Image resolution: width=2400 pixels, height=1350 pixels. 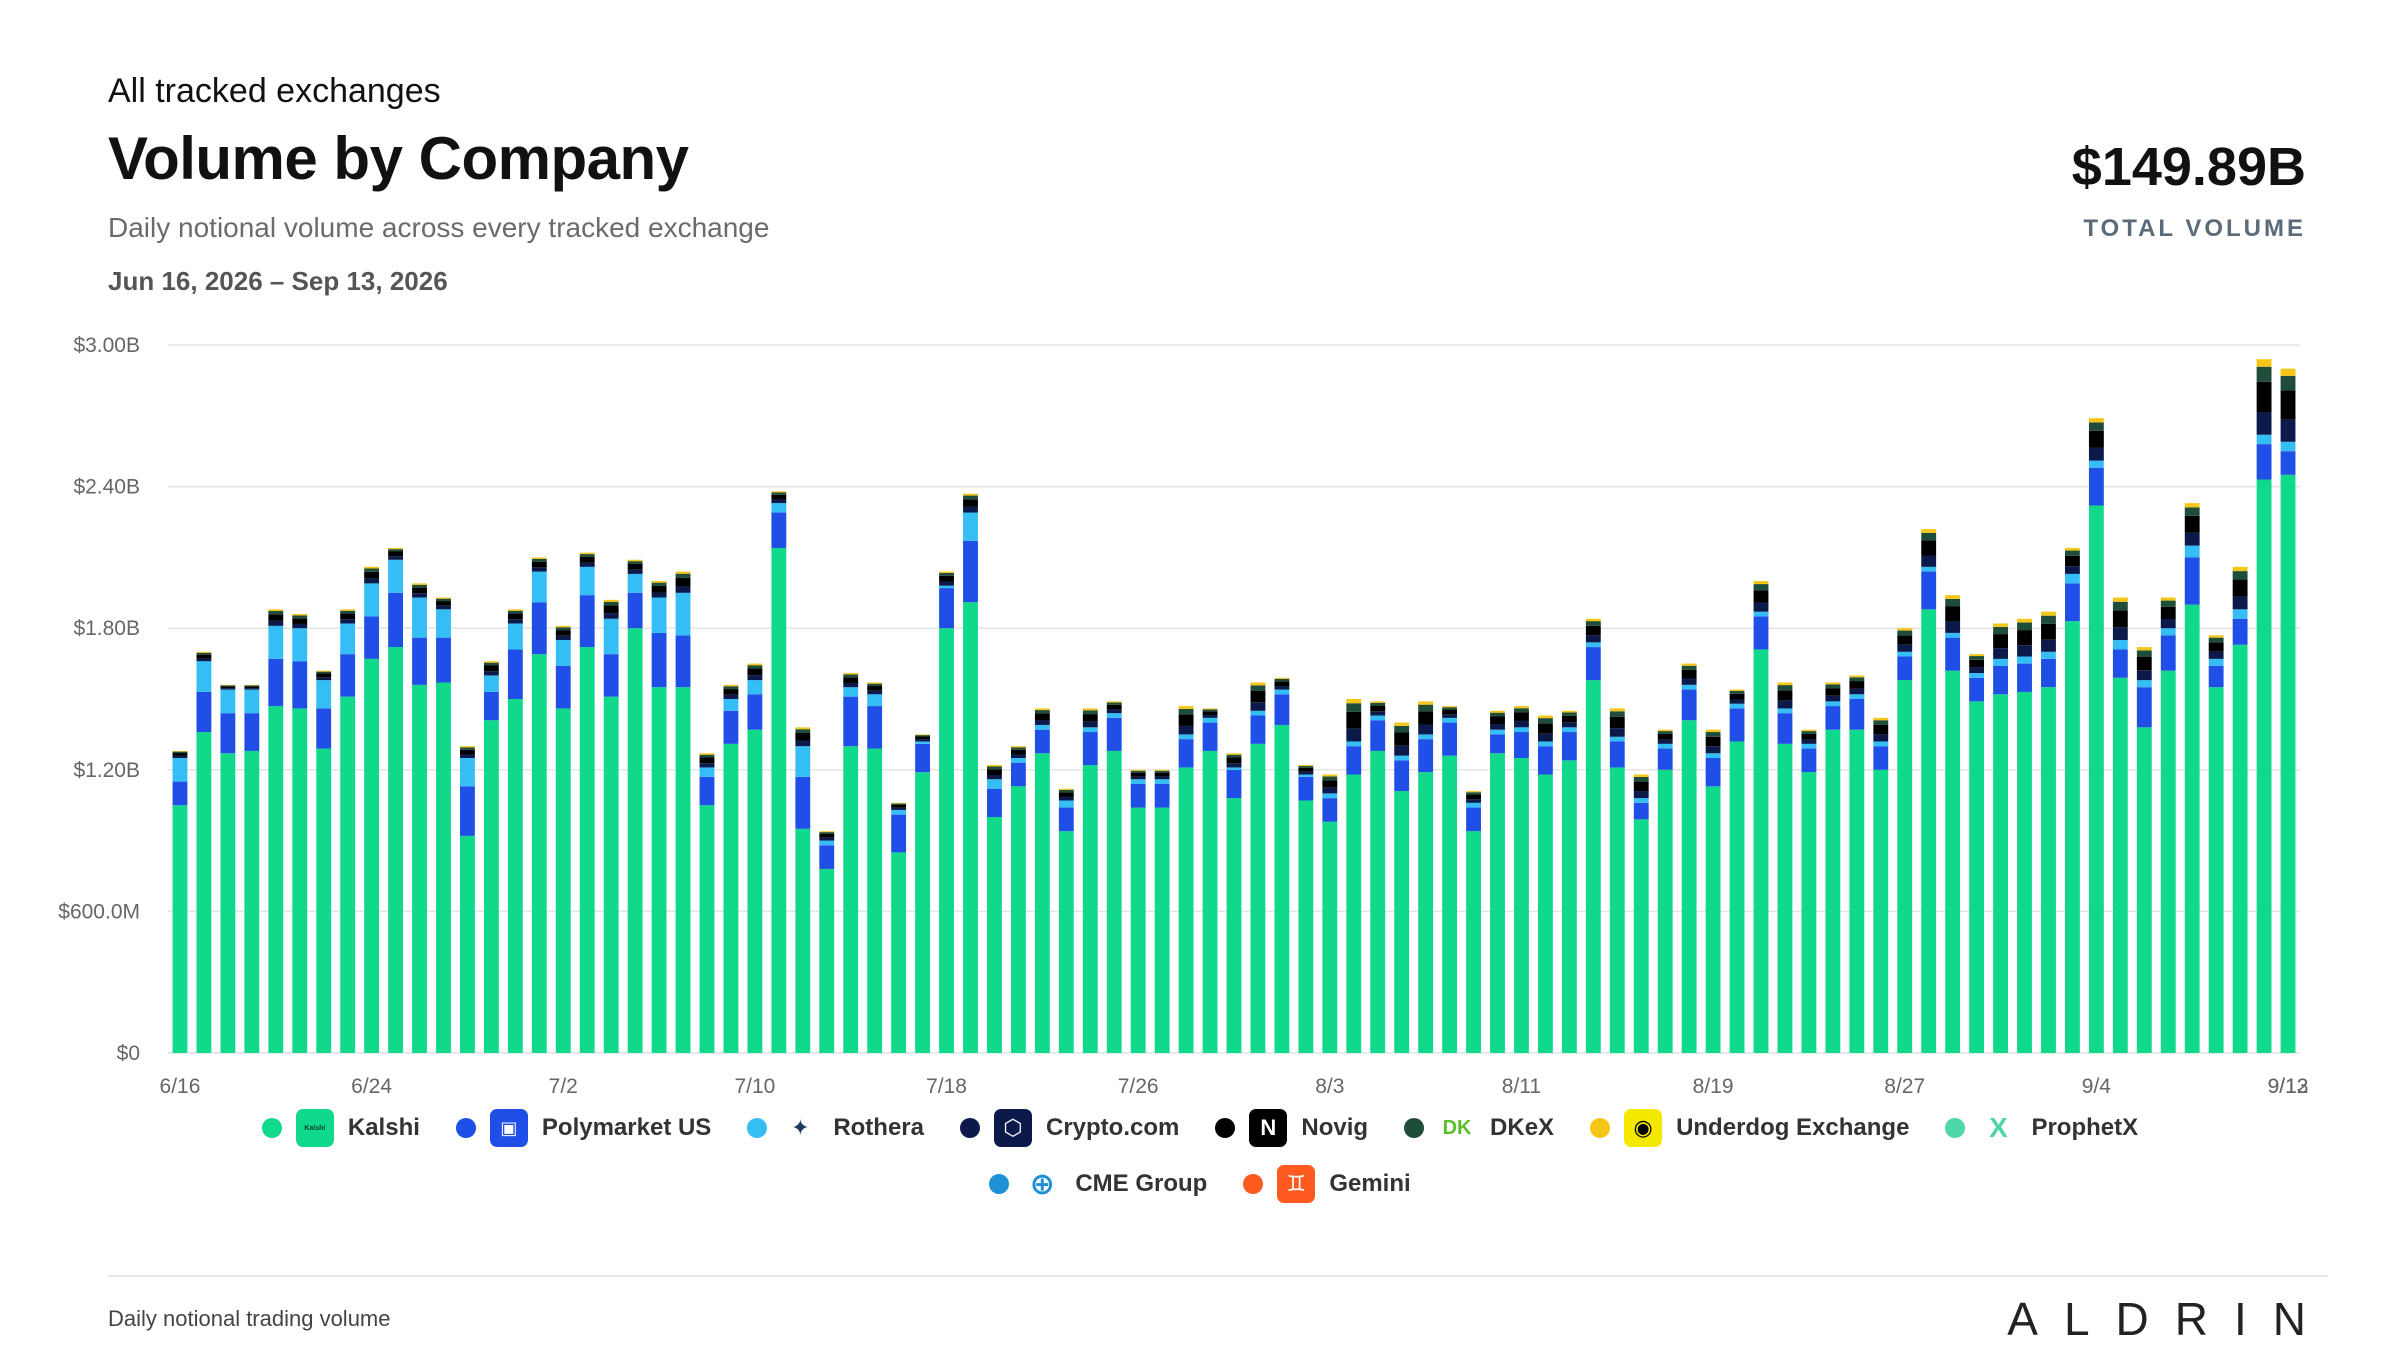 What do you see at coordinates (1749, 1128) in the screenshot?
I see `legend-item-underdog-exchange: ◉ Underdog Exchange` at bounding box center [1749, 1128].